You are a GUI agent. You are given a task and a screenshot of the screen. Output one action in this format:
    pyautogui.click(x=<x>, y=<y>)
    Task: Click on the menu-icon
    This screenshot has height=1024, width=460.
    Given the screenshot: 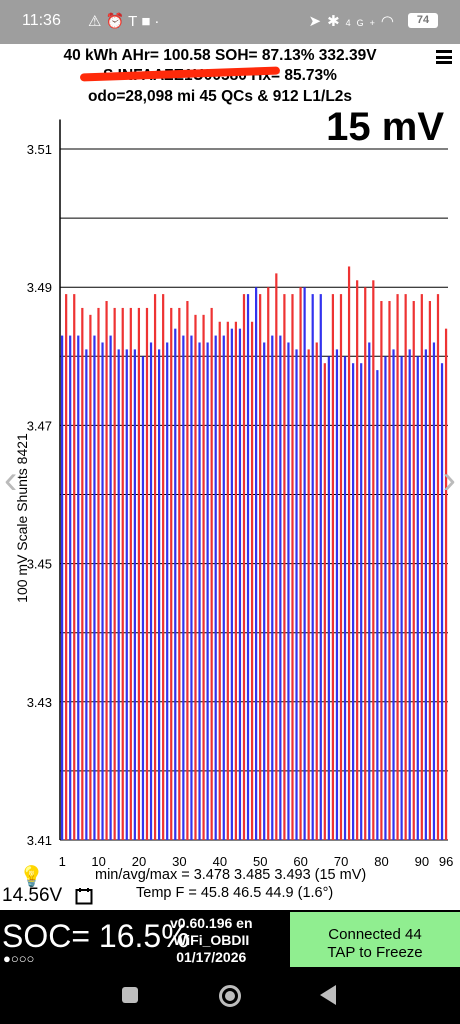 What is the action you would take?
    pyautogui.click(x=444, y=57)
    